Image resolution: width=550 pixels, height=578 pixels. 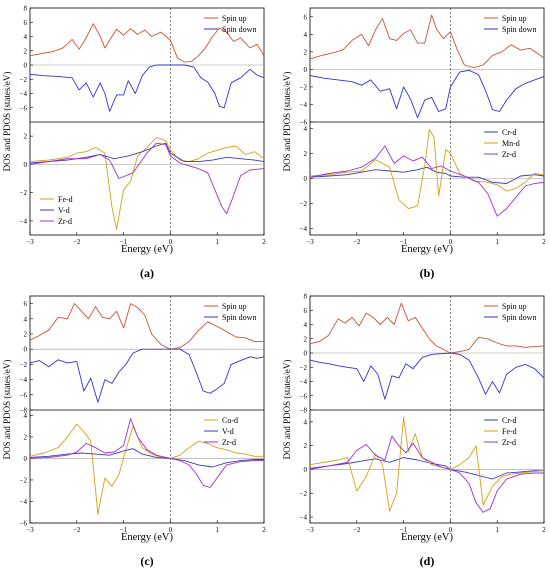 I want to click on bottom-series-co-d, so click(x=146, y=469).